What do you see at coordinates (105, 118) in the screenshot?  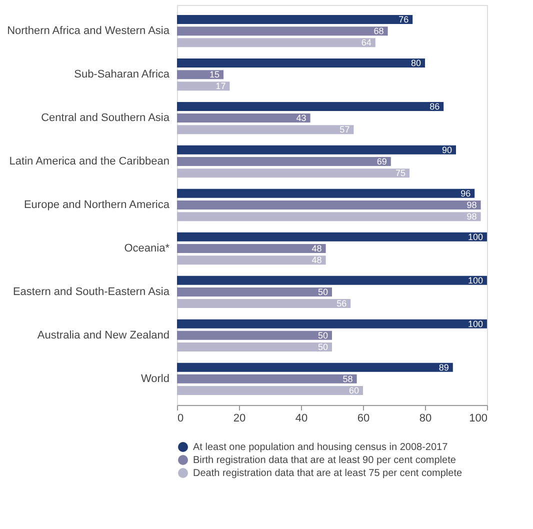 I see `y-tick-label: Central and Southern Asia` at bounding box center [105, 118].